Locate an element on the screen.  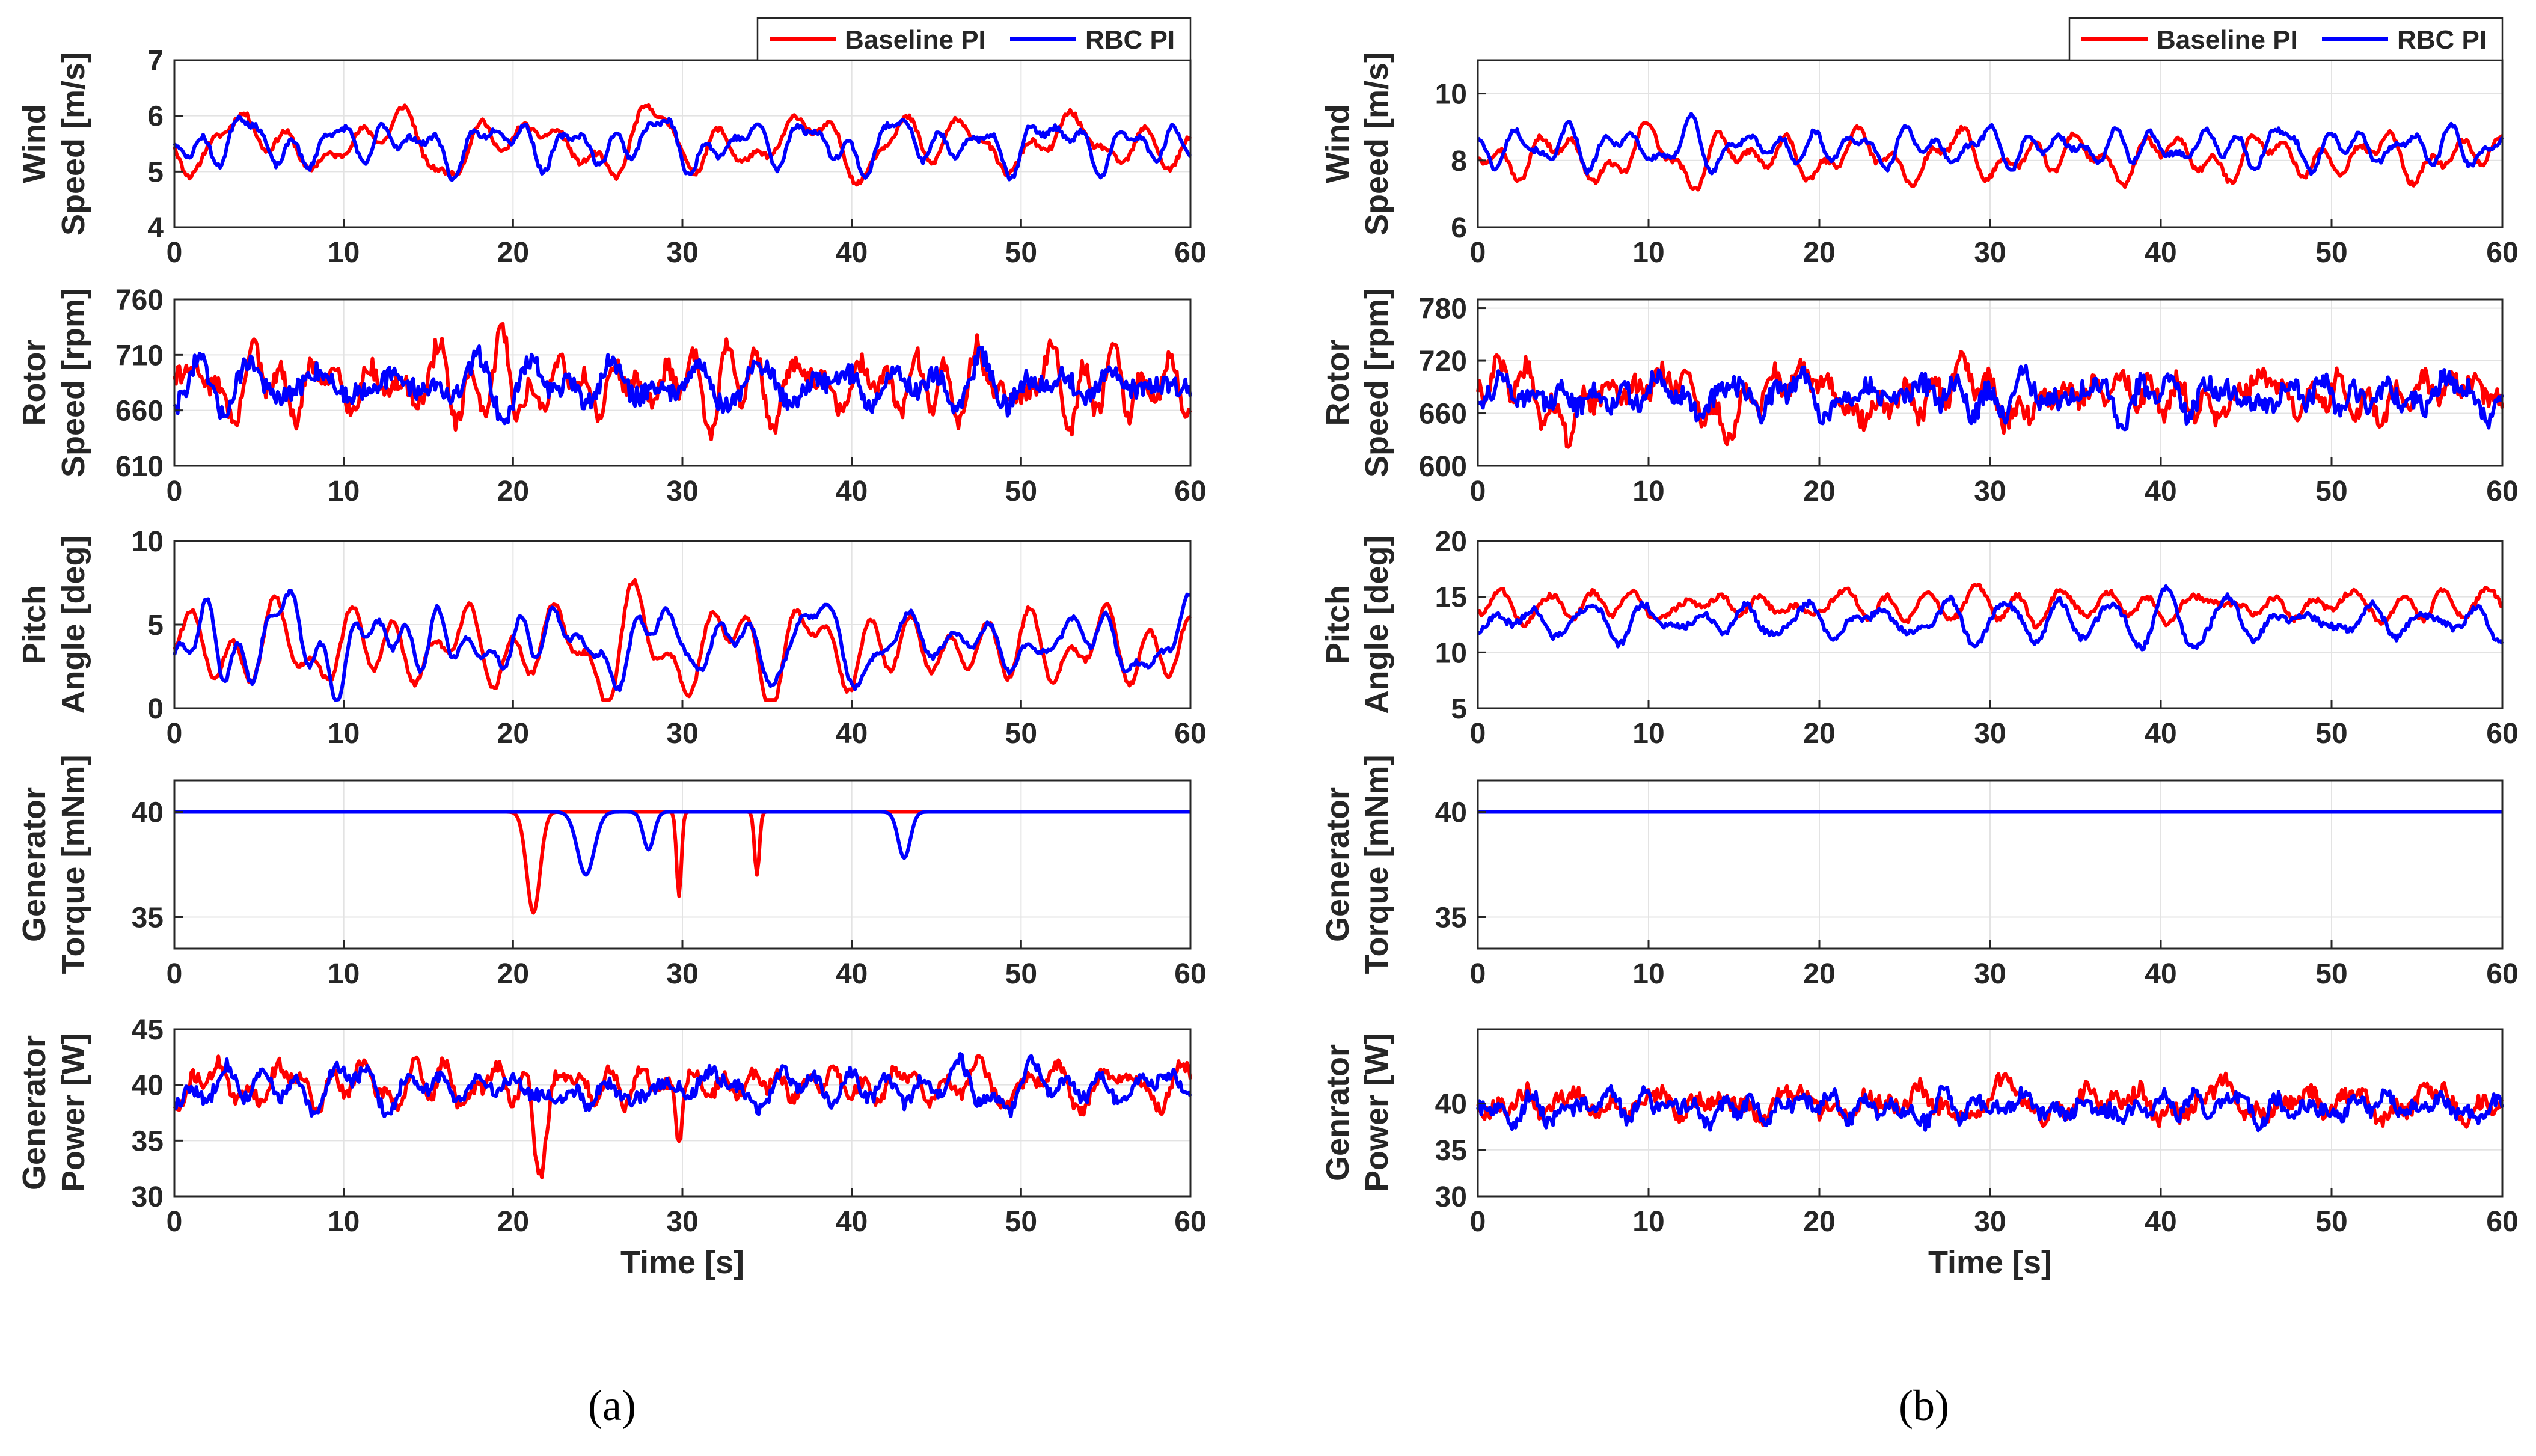
y-axis-label: Angle [deg] is located at coordinates (73, 625).